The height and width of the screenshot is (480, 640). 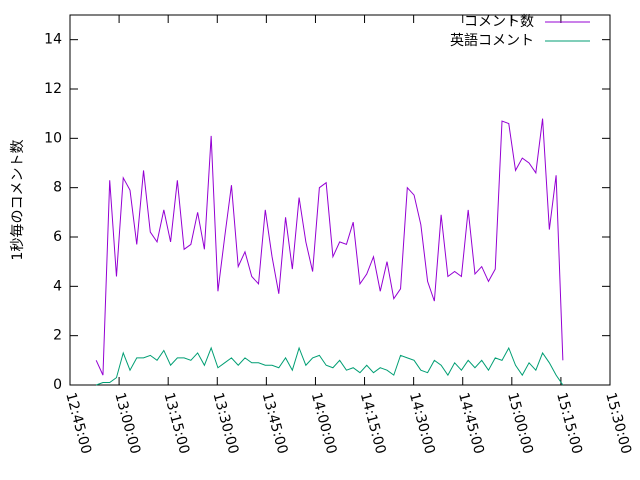 What do you see at coordinates (226, 423) in the screenshot?
I see `x-tick-label: 13:30:00` at bounding box center [226, 423].